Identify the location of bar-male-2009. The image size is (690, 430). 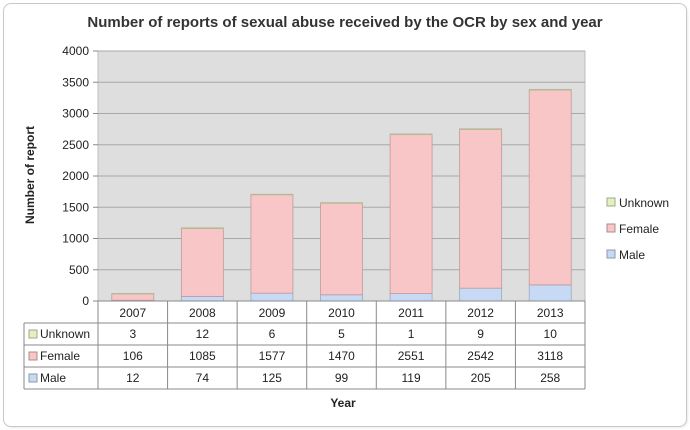
(272, 297).